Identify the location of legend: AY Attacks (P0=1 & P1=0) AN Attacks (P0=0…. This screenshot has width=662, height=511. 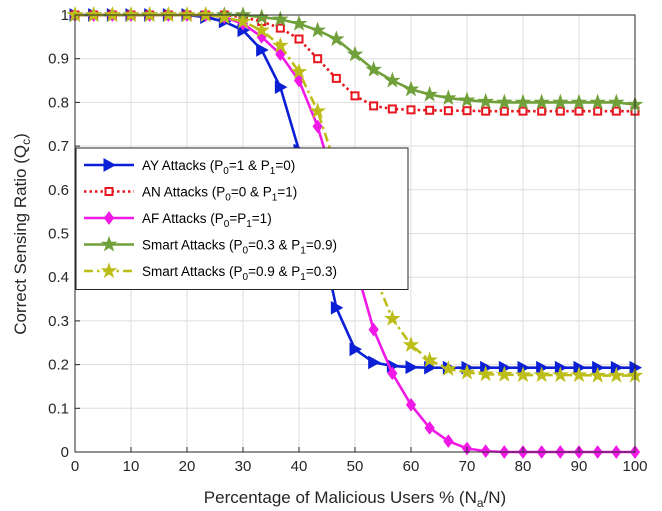
(242, 218).